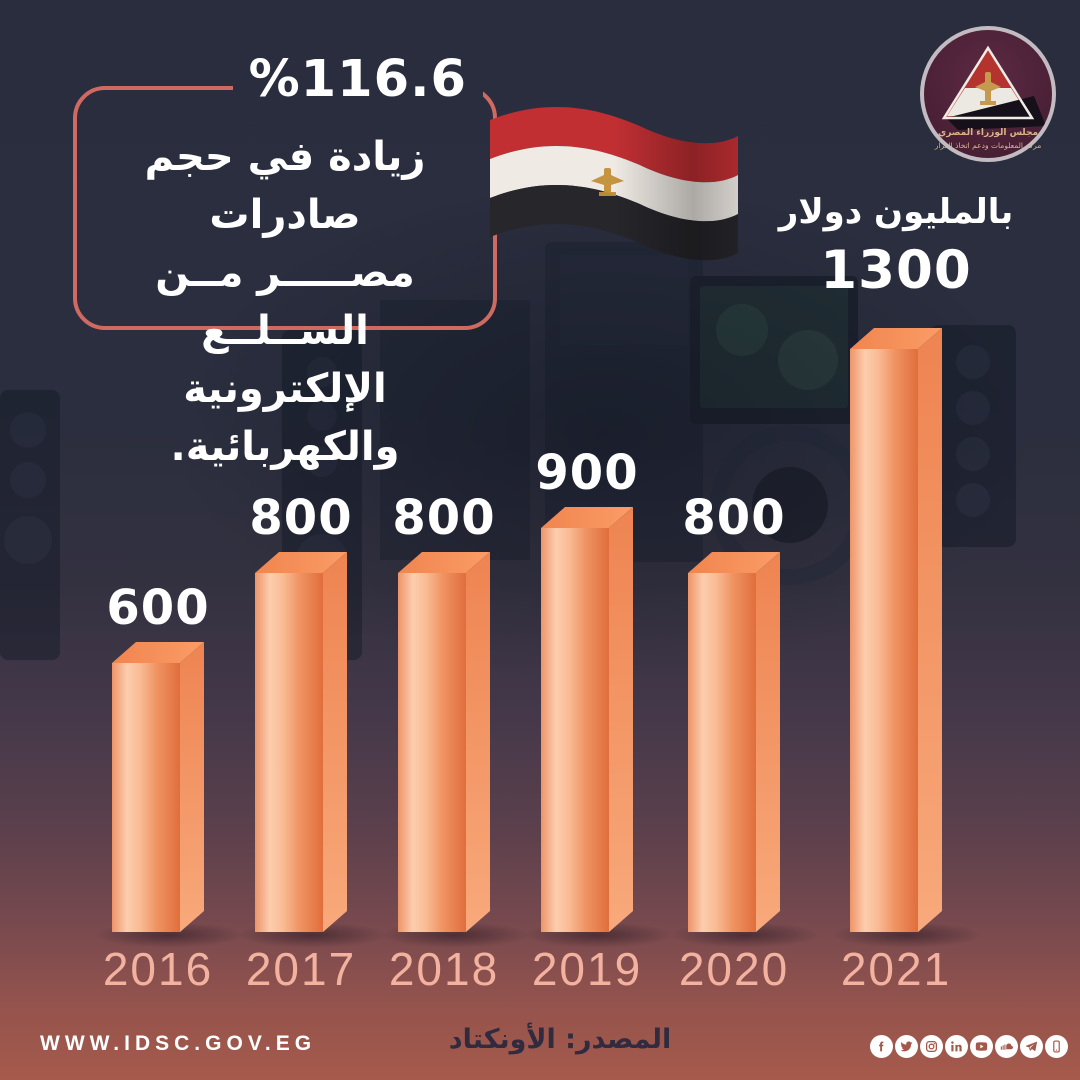 The width and height of the screenshot is (1080, 1080). Describe the element at coordinates (931, 1046) in the screenshot. I see `instagram-icon` at that location.